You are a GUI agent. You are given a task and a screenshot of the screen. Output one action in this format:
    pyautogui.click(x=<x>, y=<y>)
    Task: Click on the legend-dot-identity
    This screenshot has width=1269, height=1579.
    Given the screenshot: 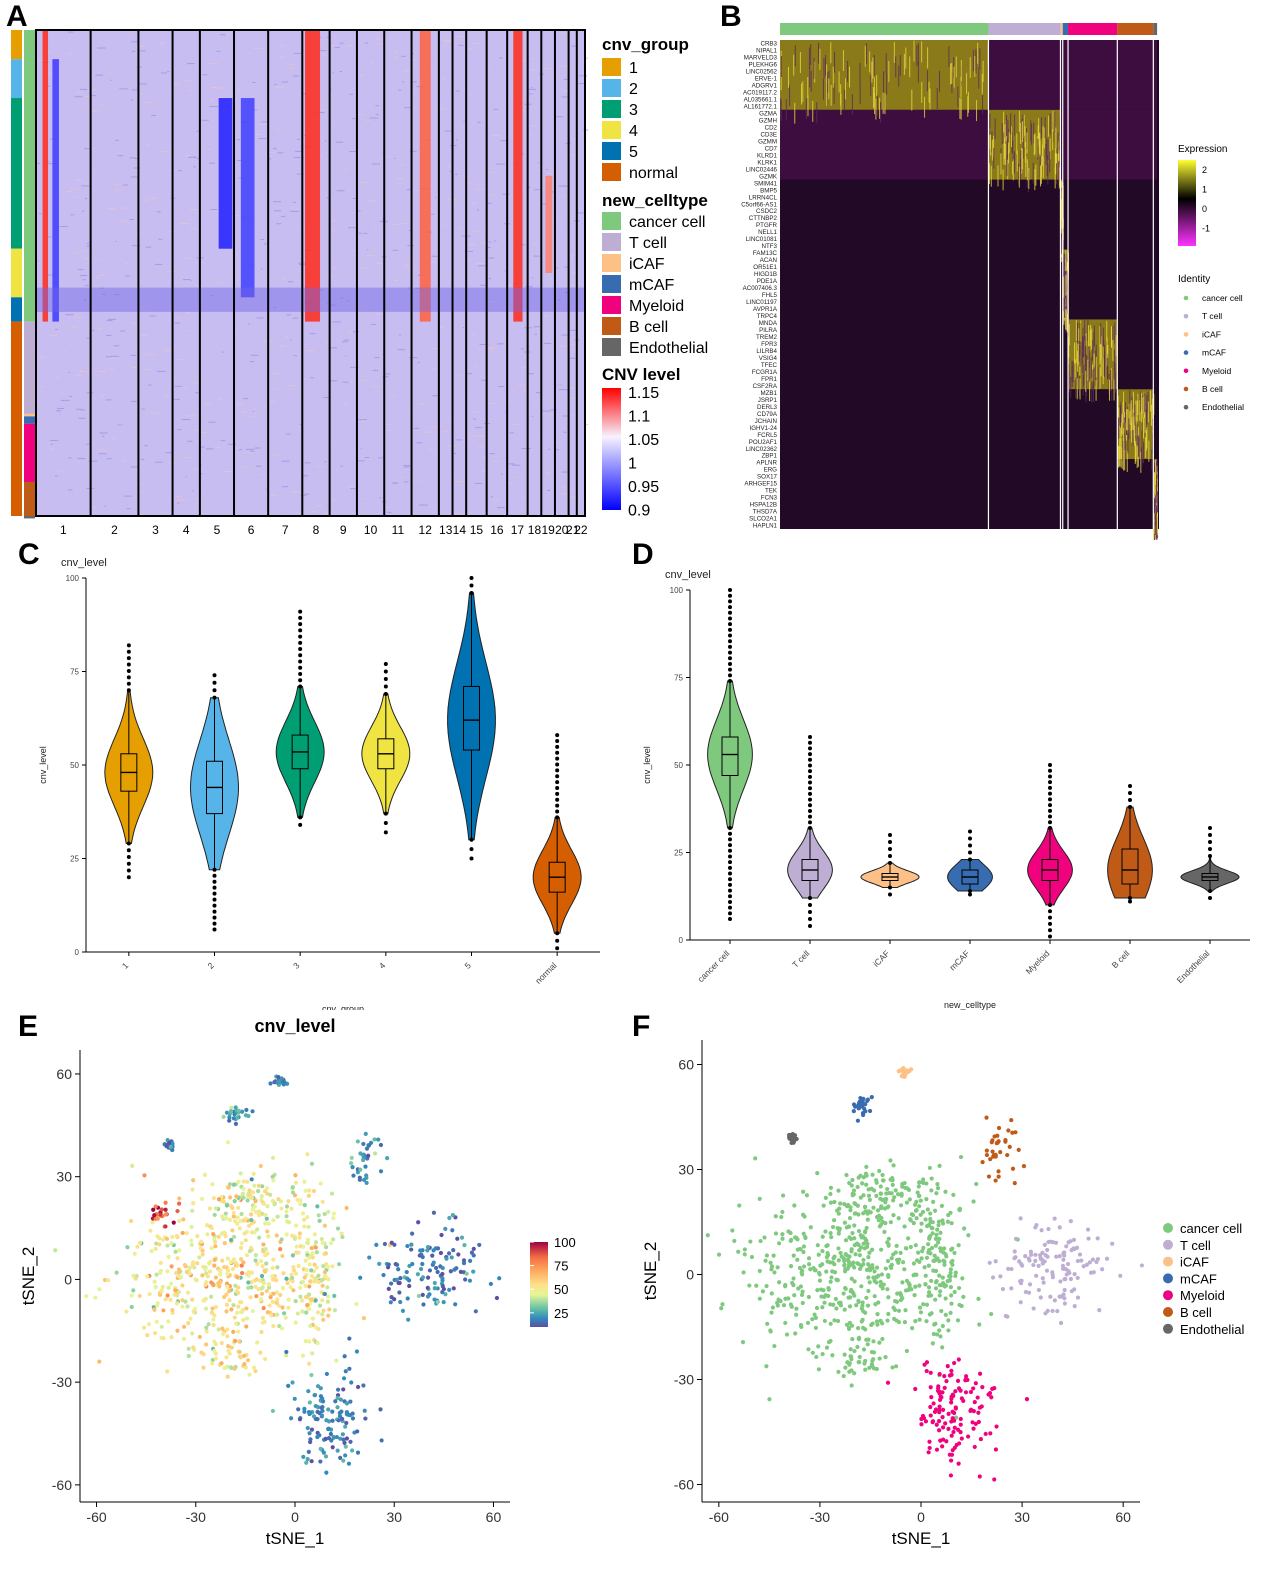 What is the action you would take?
    pyautogui.click(x=1186, y=334)
    